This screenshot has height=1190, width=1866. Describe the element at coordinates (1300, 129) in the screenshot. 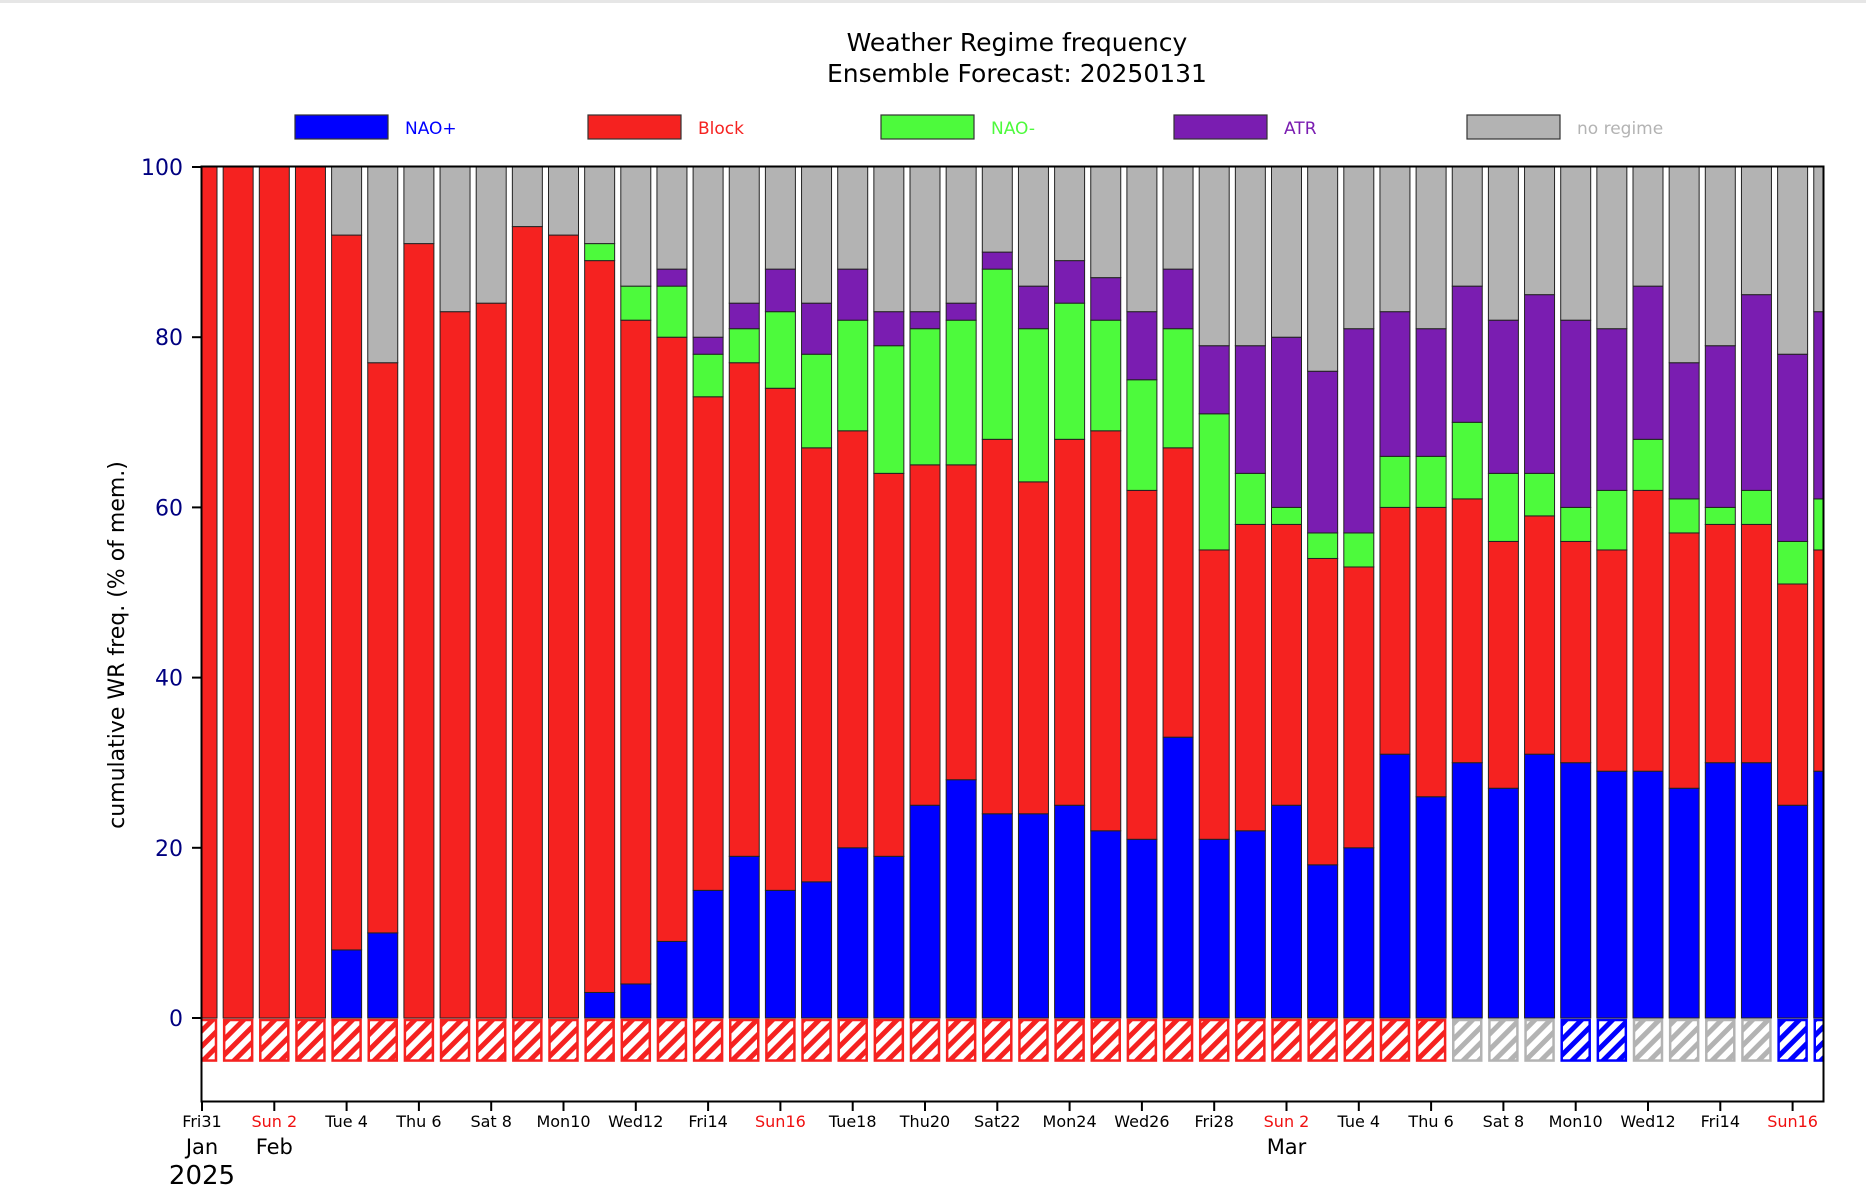

I see `legend-label: ATR` at that location.